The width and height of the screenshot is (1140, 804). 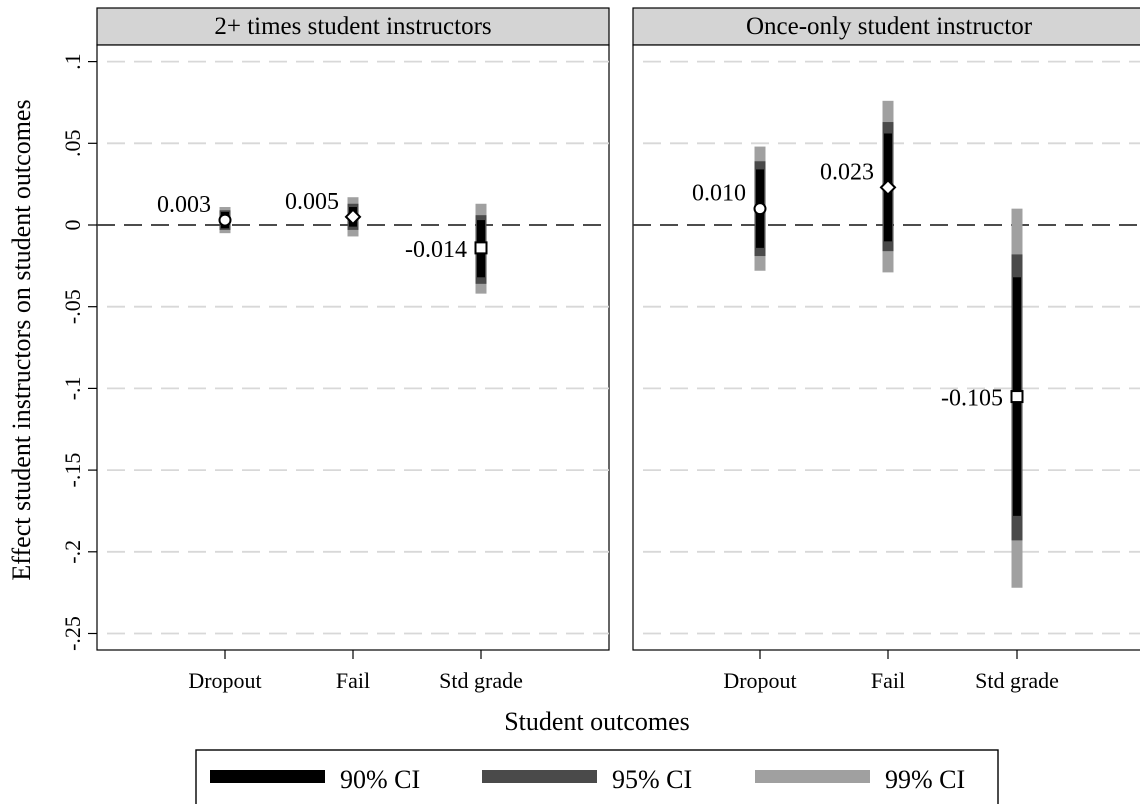 I want to click on y-tick-label: -.25, so click(x=72, y=633).